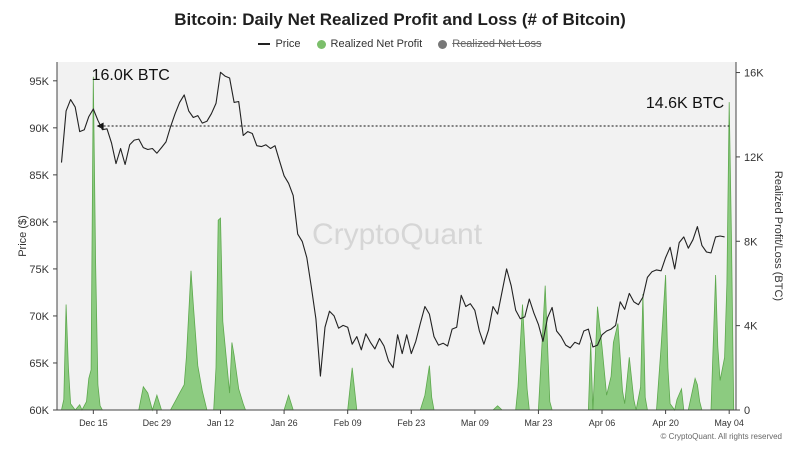  Describe the element at coordinates (39, 223) in the screenshot. I see `y-tick-label: 80K` at that location.